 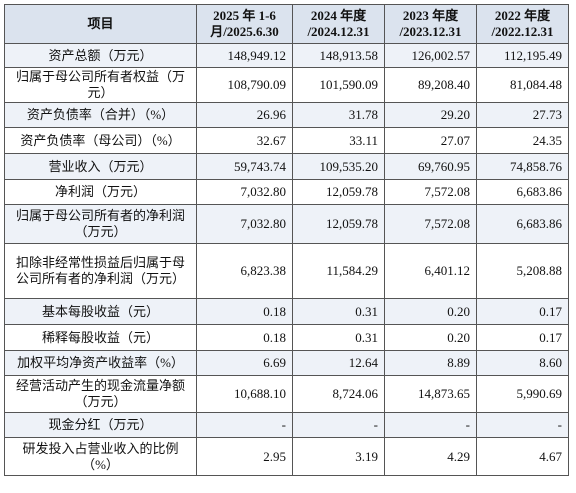 I want to click on value-cell: 59,743.74, so click(x=244, y=166).